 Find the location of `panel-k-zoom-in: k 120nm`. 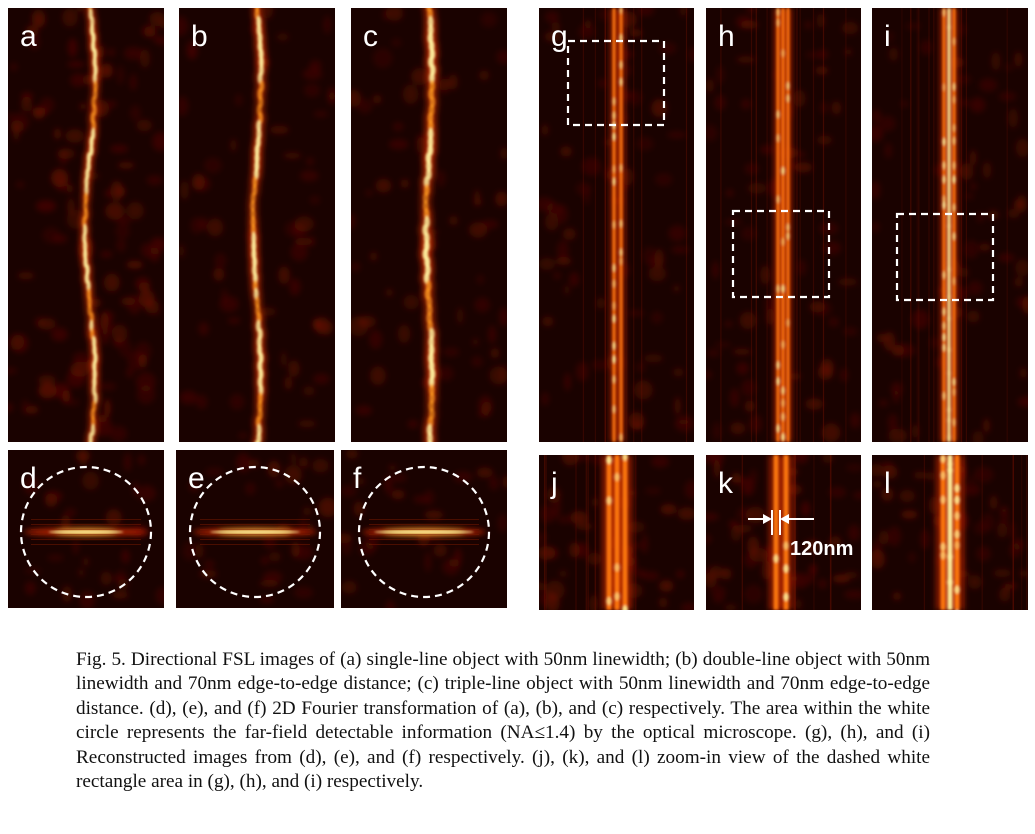

panel-k-zoom-in: k 120nm is located at coordinates (783, 532).